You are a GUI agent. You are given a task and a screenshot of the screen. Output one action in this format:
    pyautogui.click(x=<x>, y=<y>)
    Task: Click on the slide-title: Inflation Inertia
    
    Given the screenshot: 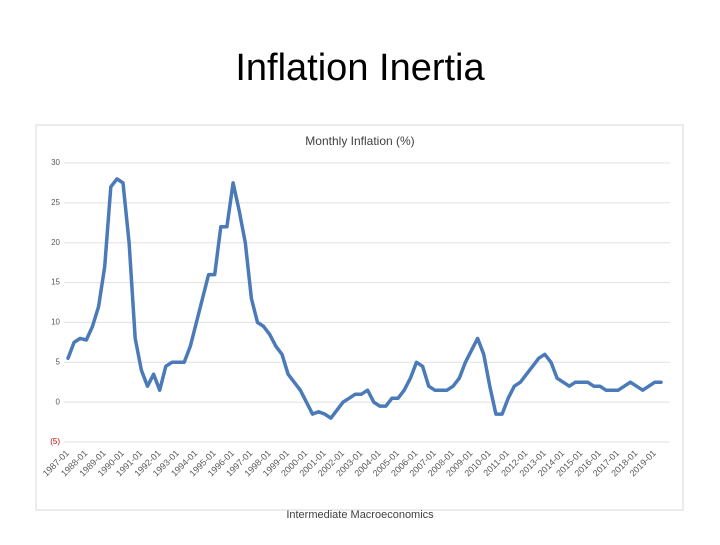 What is the action you would take?
    pyautogui.click(x=360, y=68)
    